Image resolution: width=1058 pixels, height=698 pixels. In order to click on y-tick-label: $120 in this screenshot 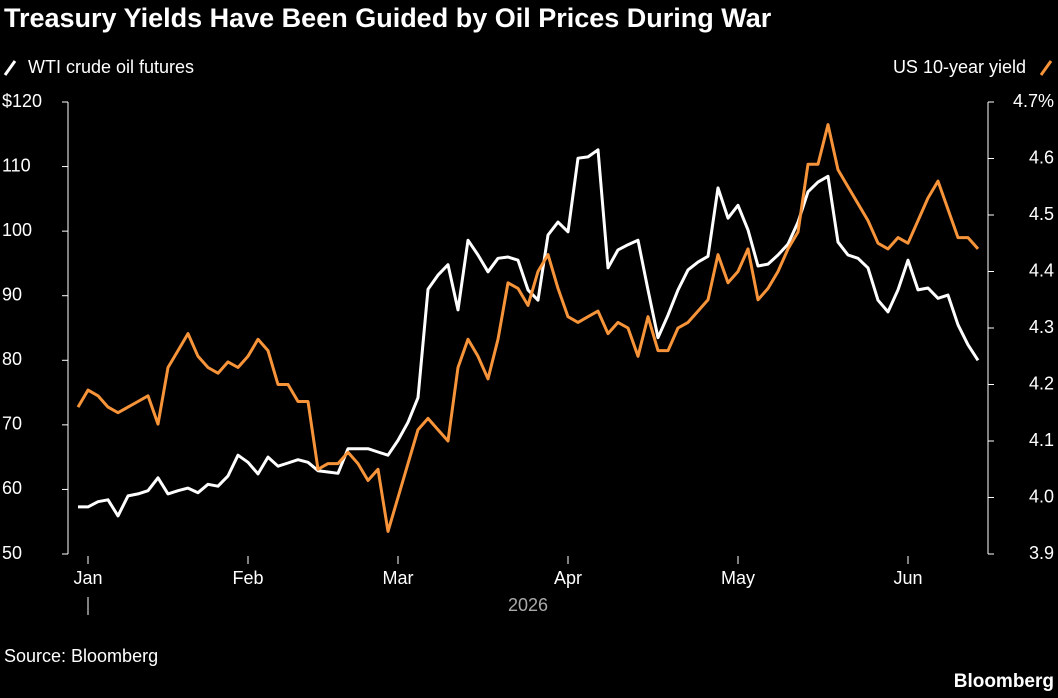, I will do `click(22, 101)`.